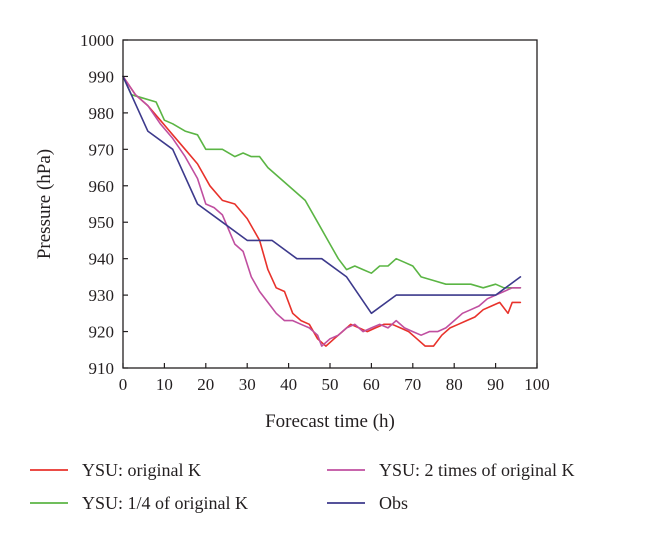 This screenshot has width=660, height=546. What do you see at coordinates (247, 384) in the screenshot?
I see `x-tick-label: 30` at bounding box center [247, 384].